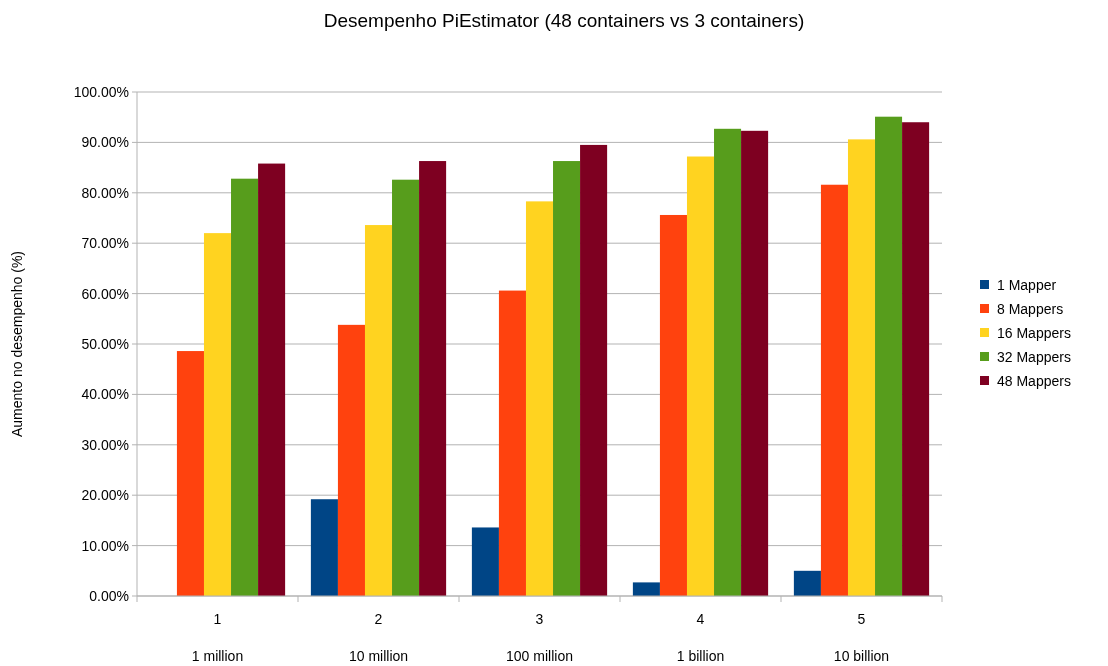 This screenshot has height=666, width=1108. I want to click on category-label: 2 10 million, so click(378, 637).